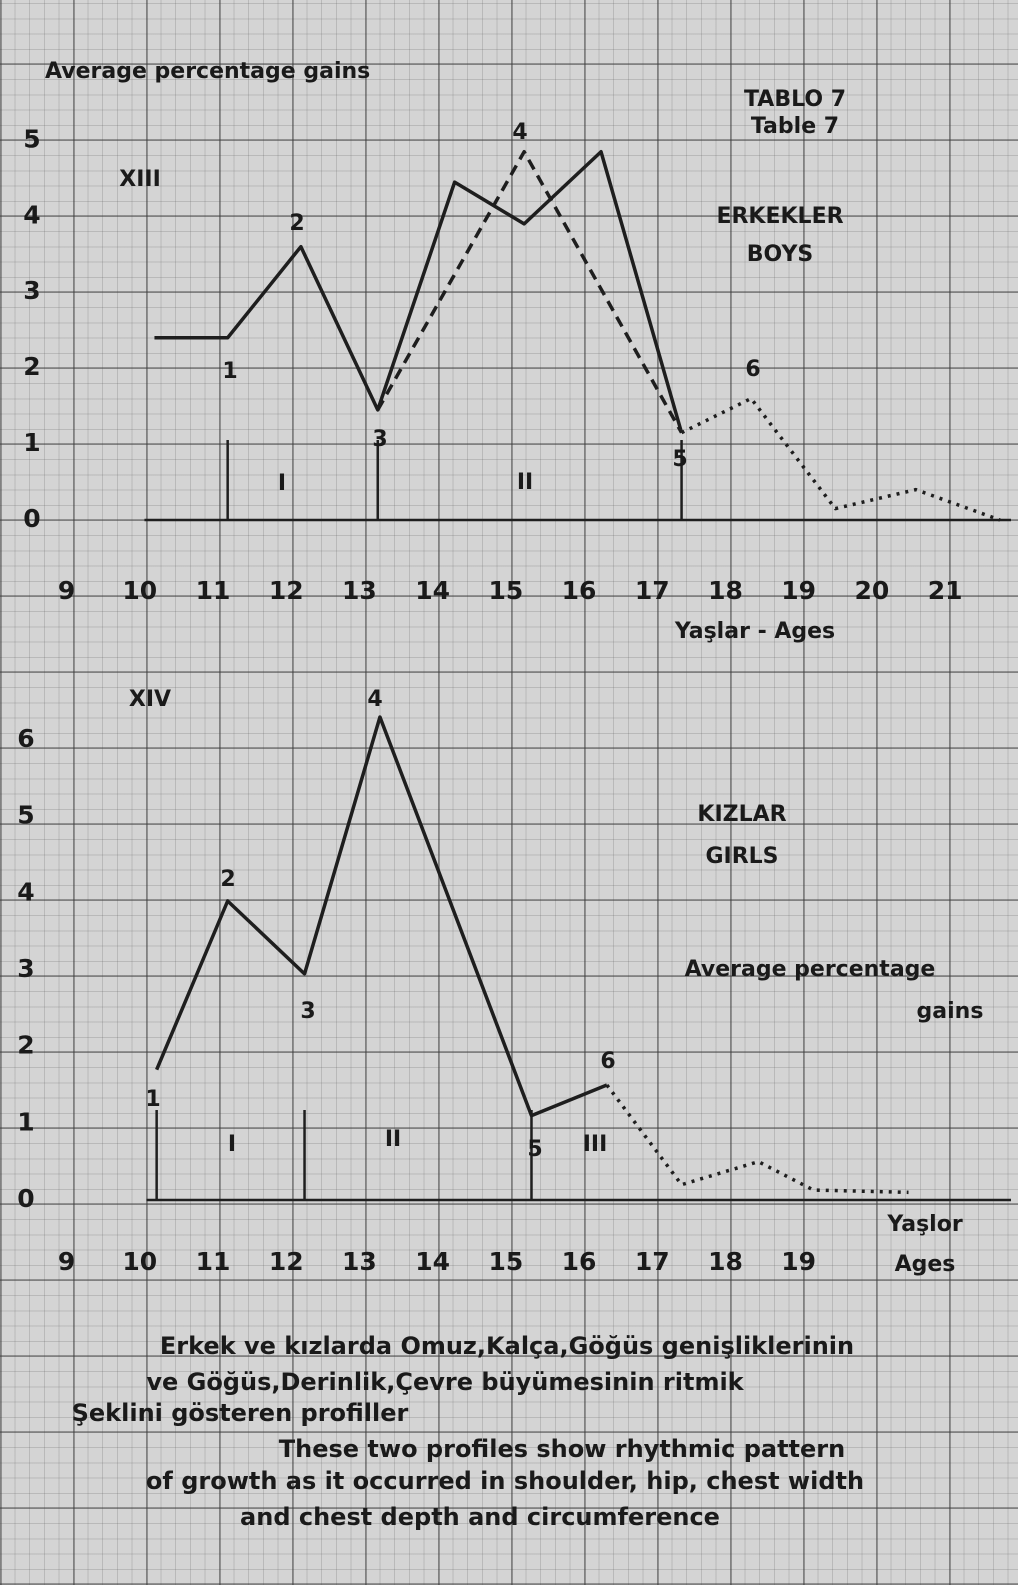 The width and height of the screenshot is (1018, 1585). What do you see at coordinates (140, 179) in the screenshot?
I see `chart-label: XIII` at bounding box center [140, 179].